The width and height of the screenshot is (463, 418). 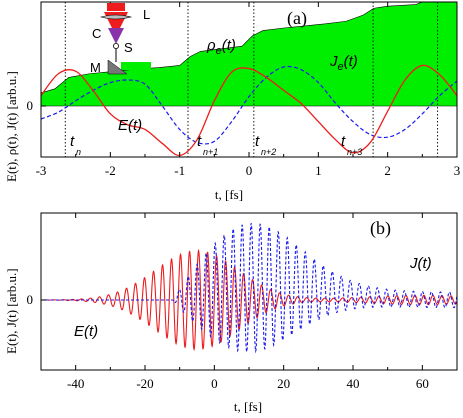 I want to click on metal-tip, so click(x=117, y=67).